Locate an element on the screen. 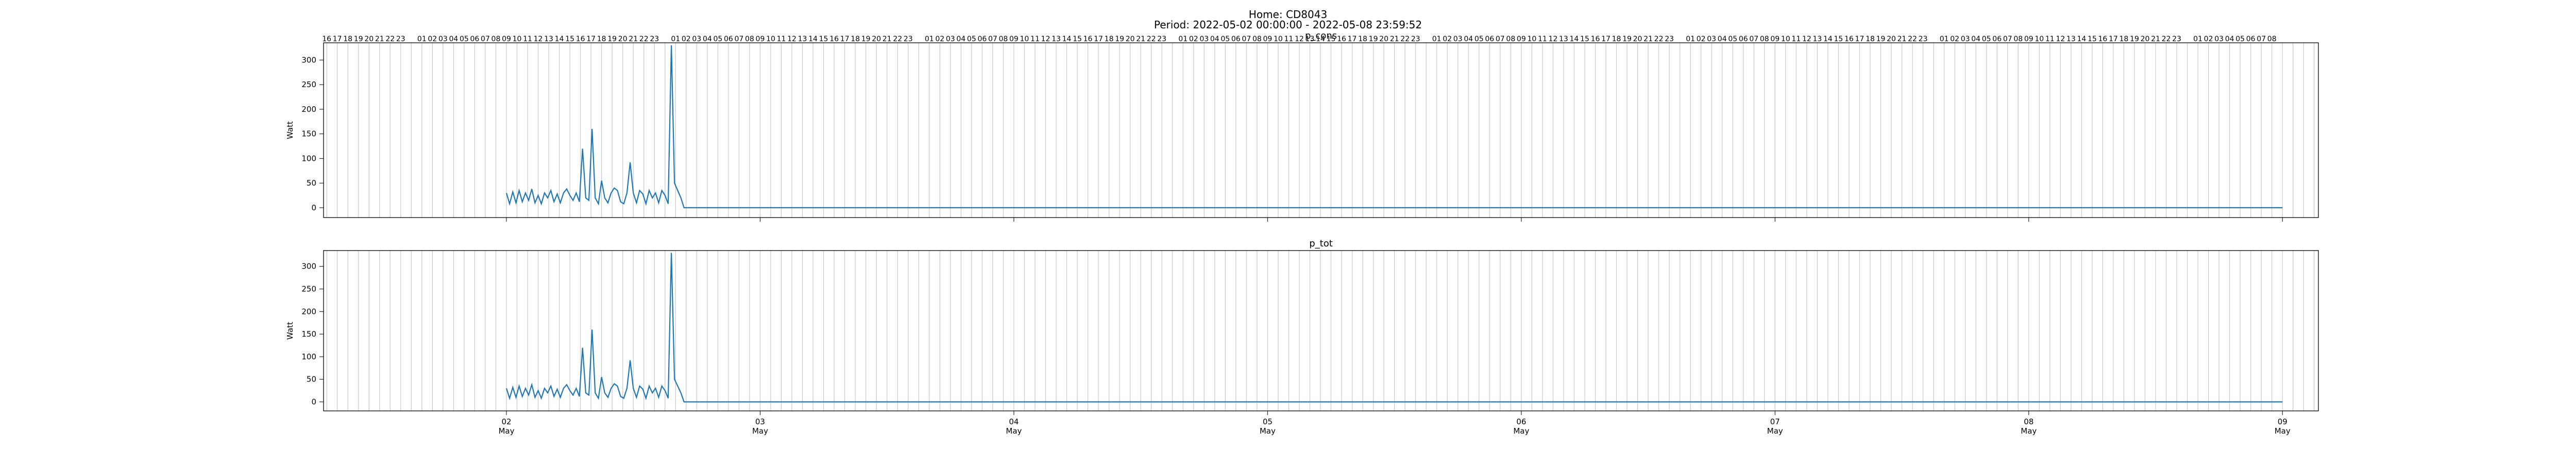 The image size is (2576, 464). y-tick-label: 50 is located at coordinates (311, 379).